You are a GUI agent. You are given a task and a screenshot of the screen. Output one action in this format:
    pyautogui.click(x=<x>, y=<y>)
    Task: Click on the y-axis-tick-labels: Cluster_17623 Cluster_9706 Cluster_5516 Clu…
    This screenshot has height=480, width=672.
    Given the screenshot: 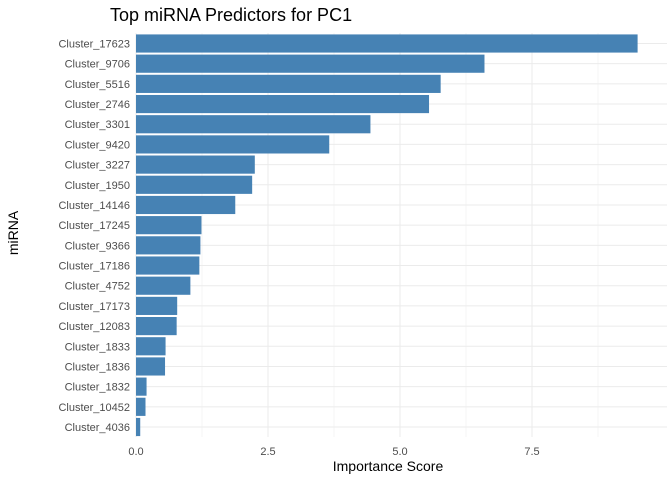 What is the action you would take?
    pyautogui.click(x=94, y=237)
    